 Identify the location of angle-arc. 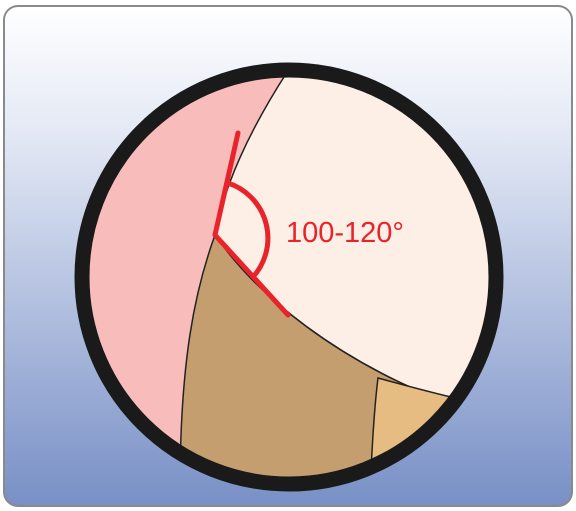
(249, 230).